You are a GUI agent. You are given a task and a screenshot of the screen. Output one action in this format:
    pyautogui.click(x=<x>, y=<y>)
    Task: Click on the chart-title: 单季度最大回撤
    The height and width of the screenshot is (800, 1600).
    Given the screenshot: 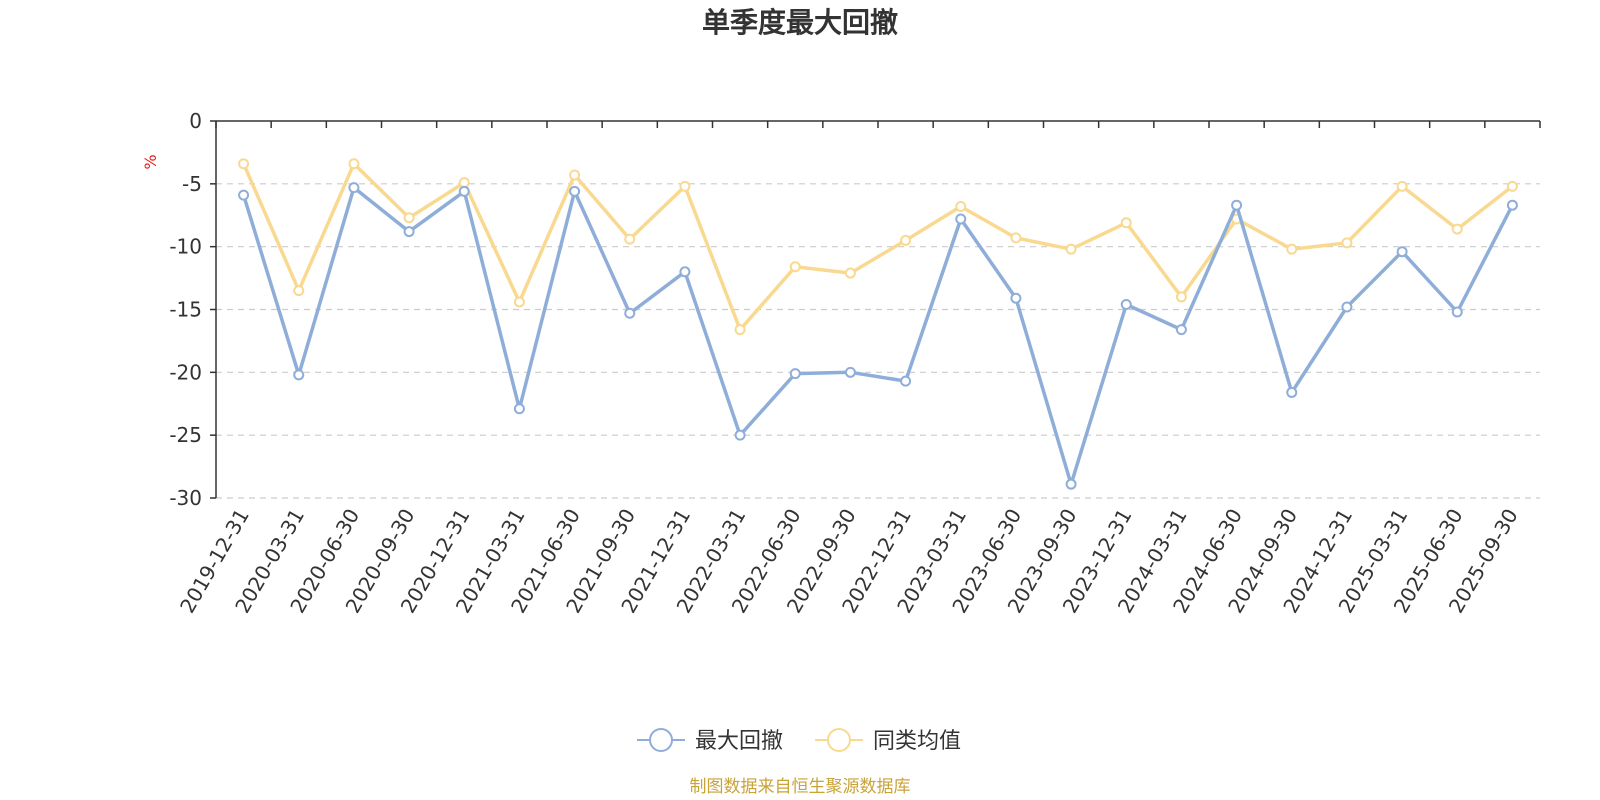 What is the action you would take?
    pyautogui.click(x=800, y=22)
    